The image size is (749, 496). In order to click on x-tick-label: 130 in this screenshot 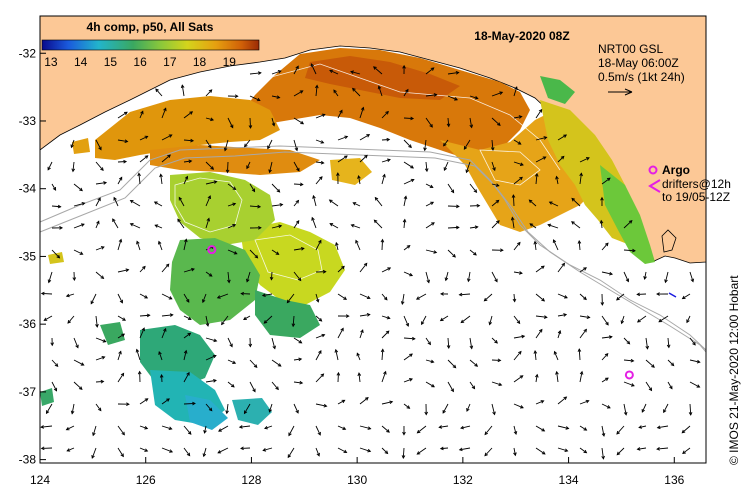, I will do `click(357, 480)`.